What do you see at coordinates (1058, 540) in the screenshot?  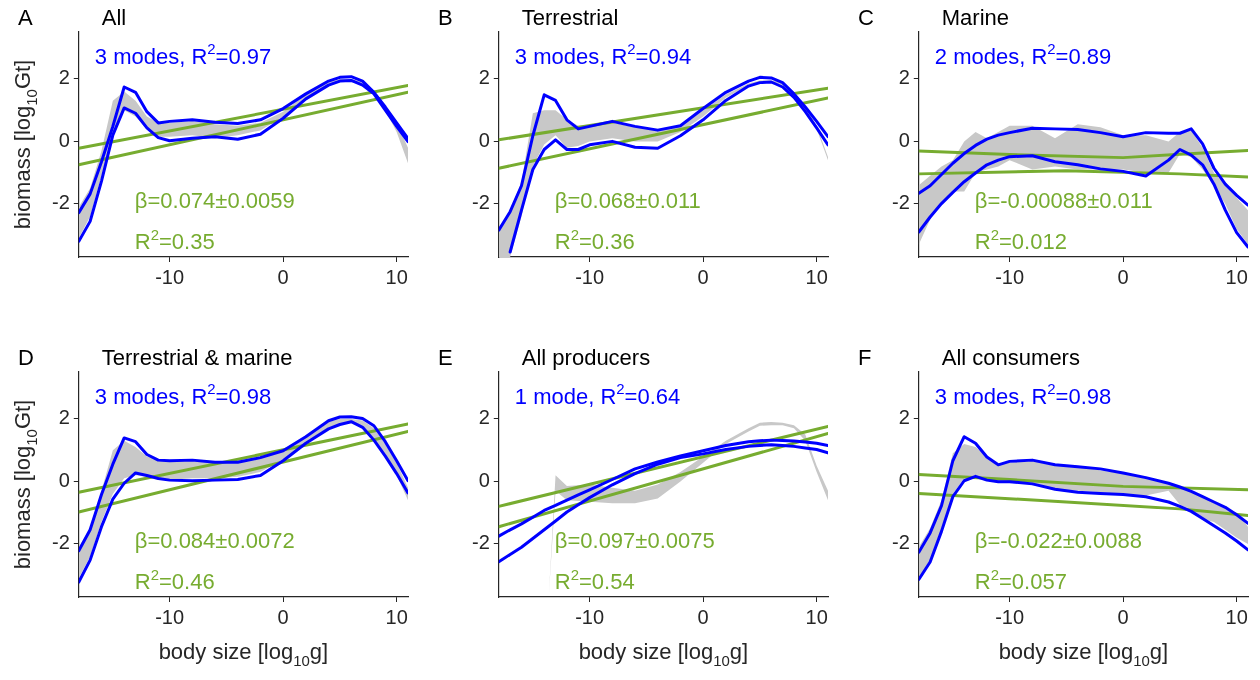 I see `annotation: β=-0.022±0.0088` at bounding box center [1058, 540].